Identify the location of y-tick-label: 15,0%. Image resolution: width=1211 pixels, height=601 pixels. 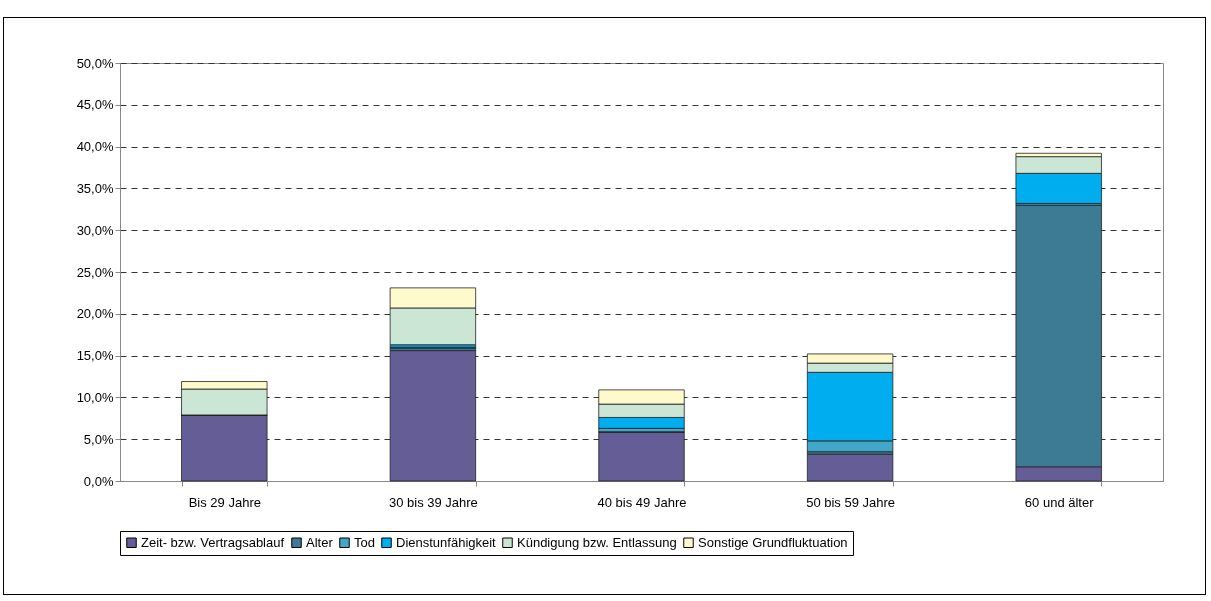
(95, 356).